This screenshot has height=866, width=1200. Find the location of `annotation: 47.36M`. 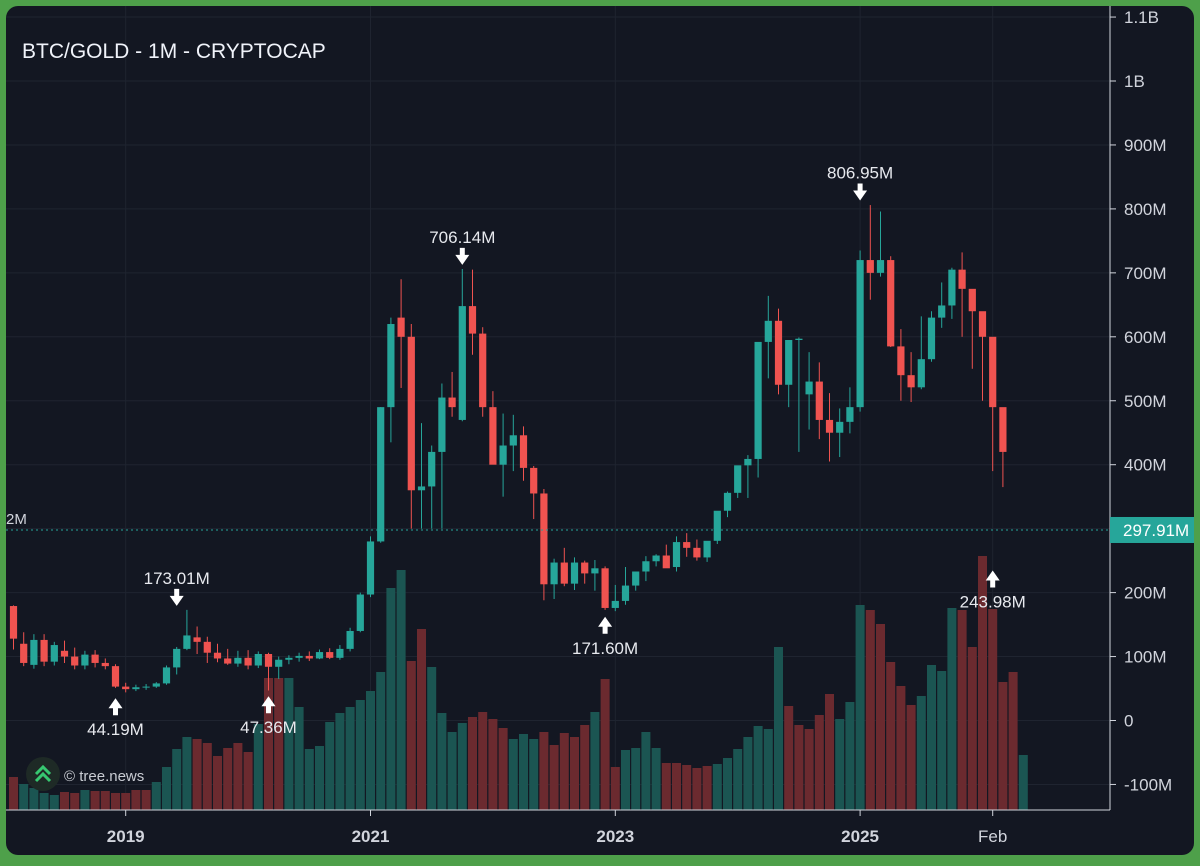

annotation: 47.36M is located at coordinates (268, 716).